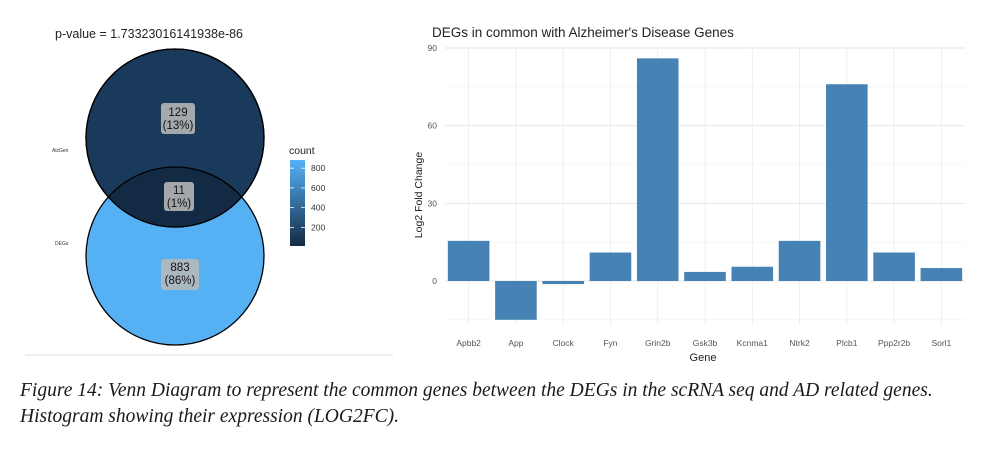 The width and height of the screenshot is (991, 449). What do you see at coordinates (307, 197) in the screenshot?
I see `legend-ticks: 800 600 400 200` at bounding box center [307, 197].